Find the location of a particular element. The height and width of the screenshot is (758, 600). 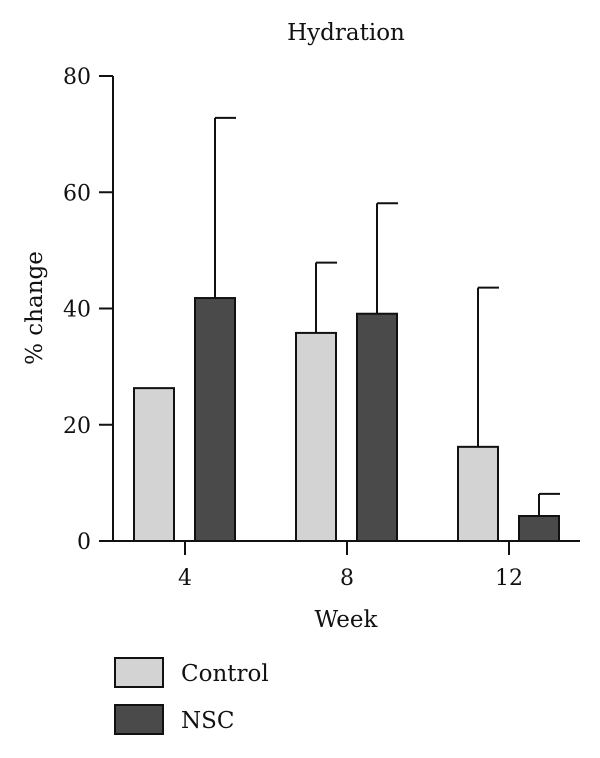

legend-label-nsc: NSC is located at coordinates (207, 721).